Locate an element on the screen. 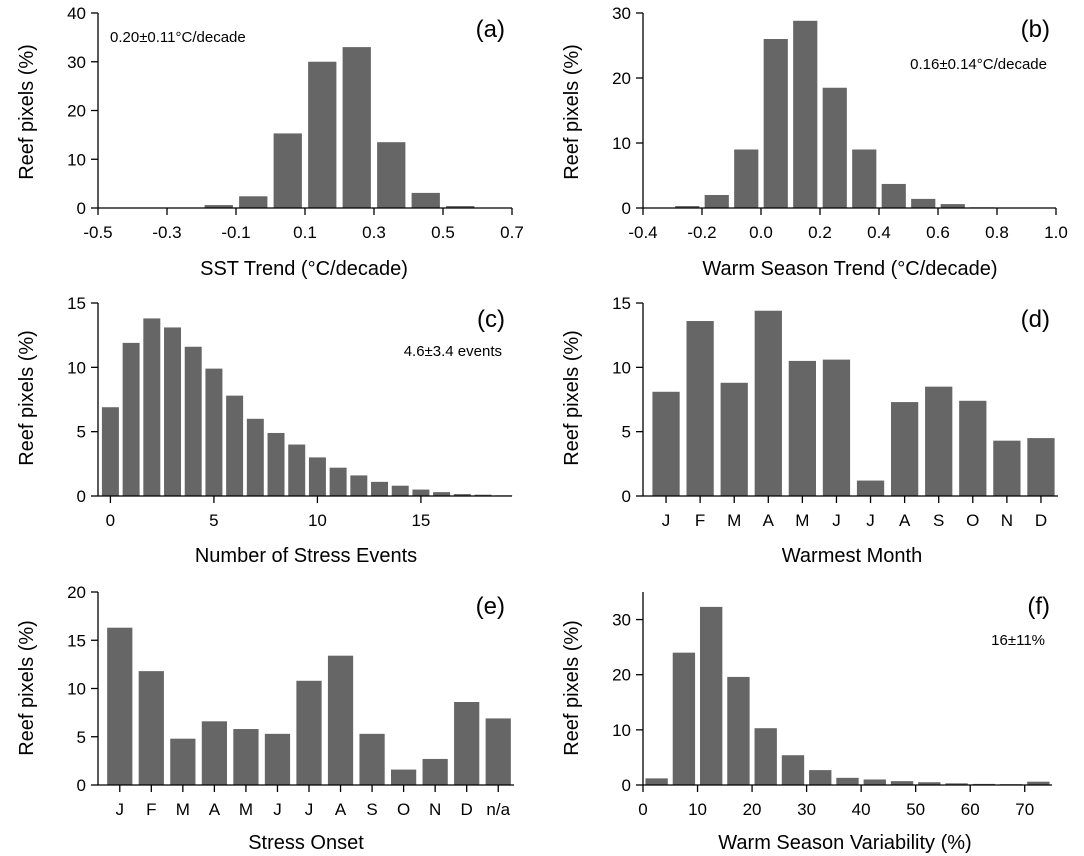 The height and width of the screenshot is (856, 1084). axes: -0.4 -0.2 0.0 0.2 0.4 0.6 0.8 1.0 0 10 20 30 is located at coordinates (840, 123).